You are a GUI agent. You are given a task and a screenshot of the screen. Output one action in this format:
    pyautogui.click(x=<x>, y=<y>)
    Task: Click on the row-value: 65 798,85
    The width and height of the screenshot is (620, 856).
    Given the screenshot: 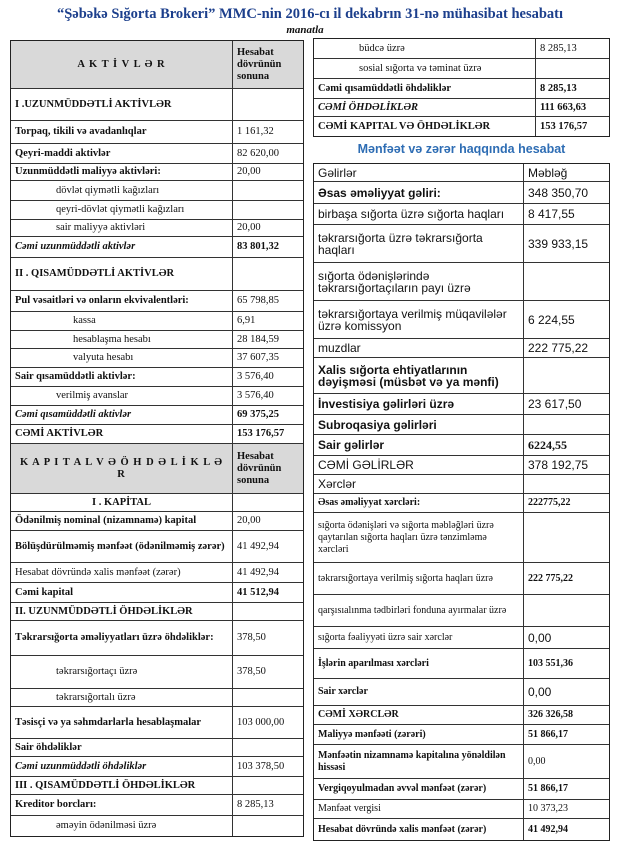 What is the action you would take?
    pyautogui.click(x=258, y=300)
    